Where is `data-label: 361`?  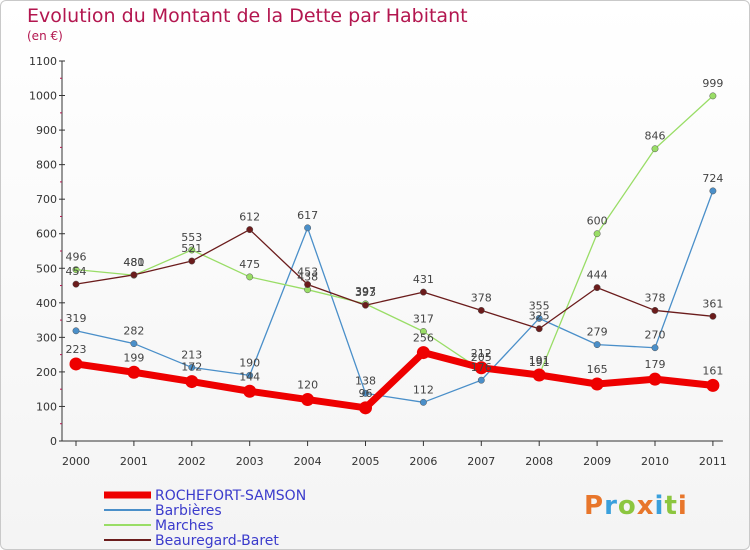
data-label: 361 is located at coordinates (712, 303).